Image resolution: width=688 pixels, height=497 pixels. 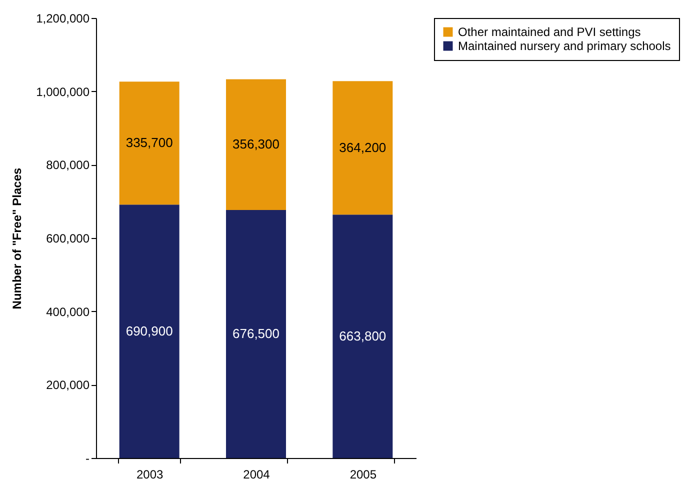 What do you see at coordinates (63, 91) in the screenshot?
I see `y-tick-label: 1,000,000` at bounding box center [63, 91].